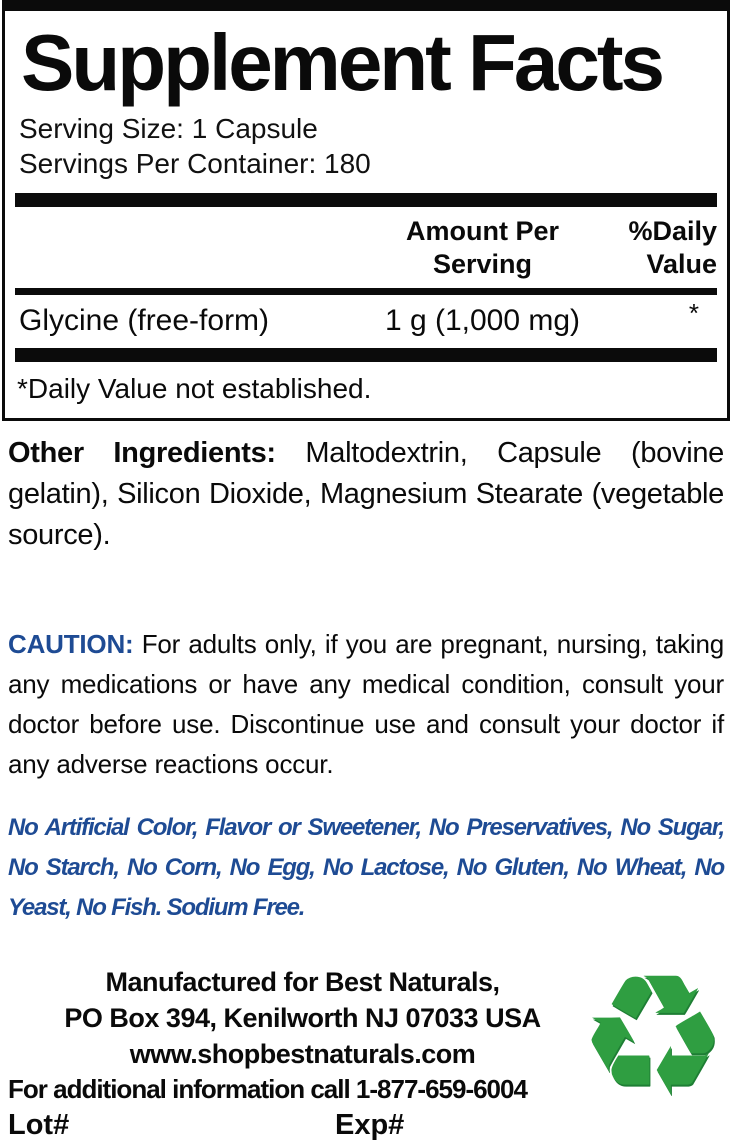 This screenshot has width=732, height=1142. Describe the element at coordinates (144, 320) in the screenshot. I see `nutrient-name: Glycine (free-form)` at that location.